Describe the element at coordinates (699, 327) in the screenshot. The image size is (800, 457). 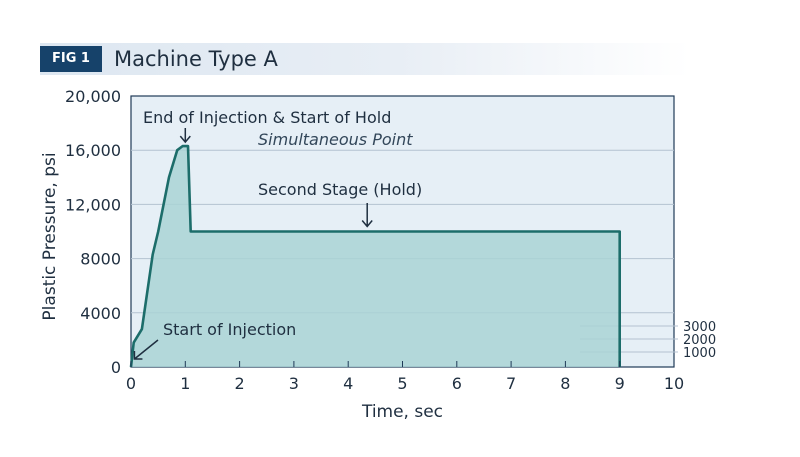
I see `right-label: 3000` at that location.